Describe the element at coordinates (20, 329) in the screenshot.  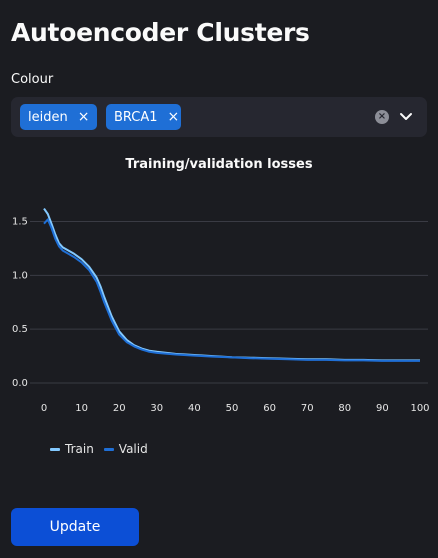
I see `y-tick-label: 0.5` at that location.